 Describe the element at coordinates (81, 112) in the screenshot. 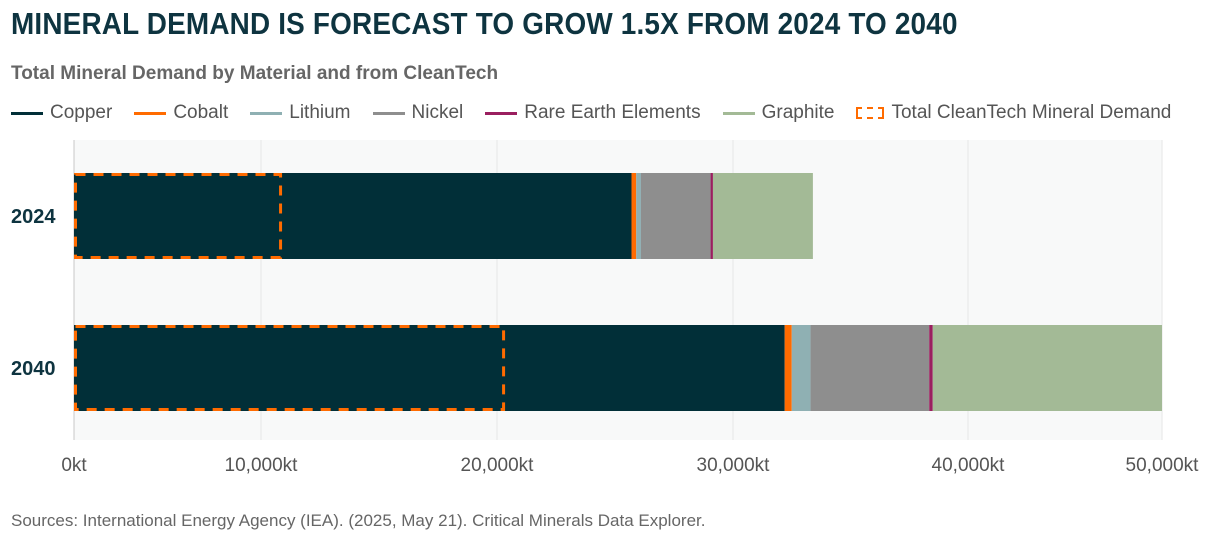

I see `legend-label: Copper` at that location.